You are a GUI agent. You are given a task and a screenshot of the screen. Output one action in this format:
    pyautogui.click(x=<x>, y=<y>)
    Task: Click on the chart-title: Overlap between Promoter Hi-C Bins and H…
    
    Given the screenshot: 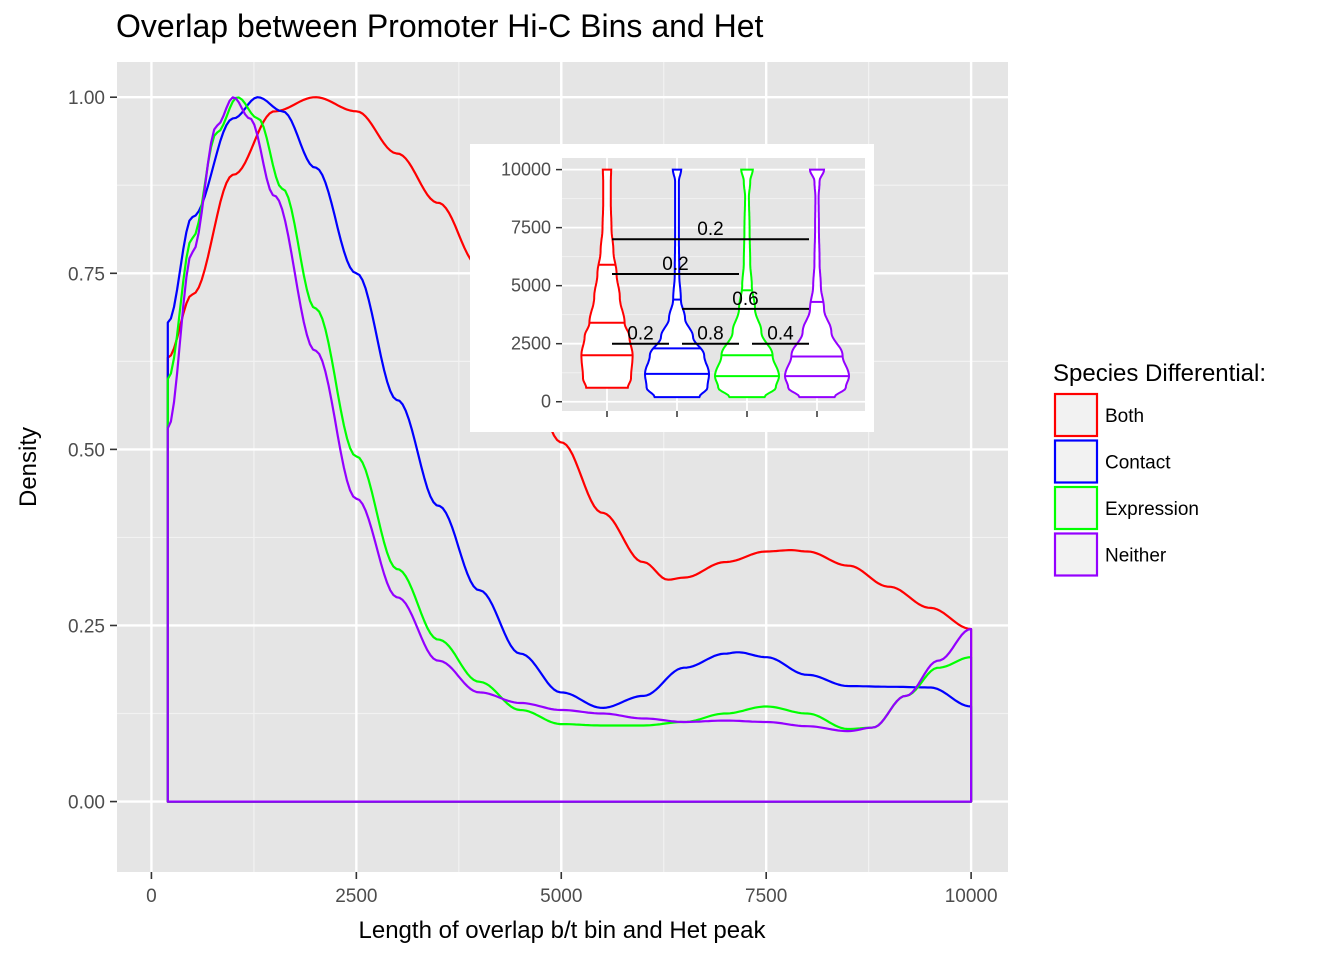 What is the action you would take?
    pyautogui.click(x=440, y=26)
    